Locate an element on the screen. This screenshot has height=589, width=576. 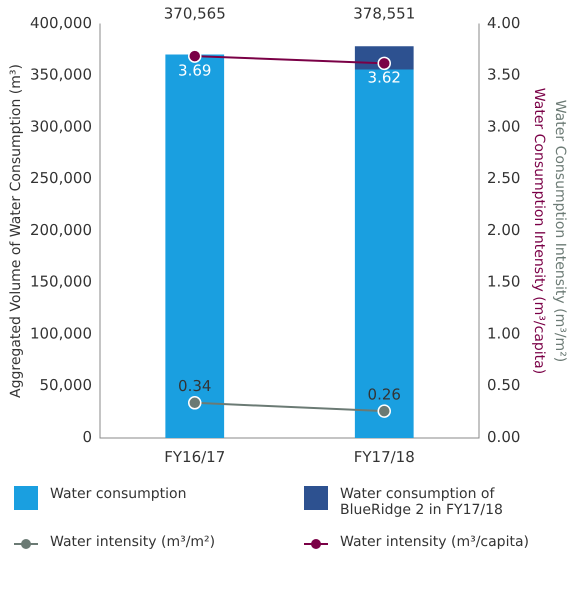
y-tick-label: 150,000 is located at coordinates (61, 281).